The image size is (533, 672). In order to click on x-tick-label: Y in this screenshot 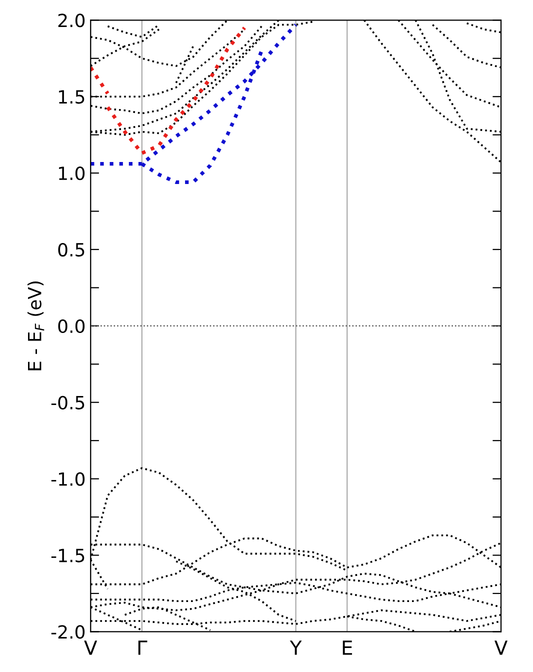, I will do `click(296, 647)`.